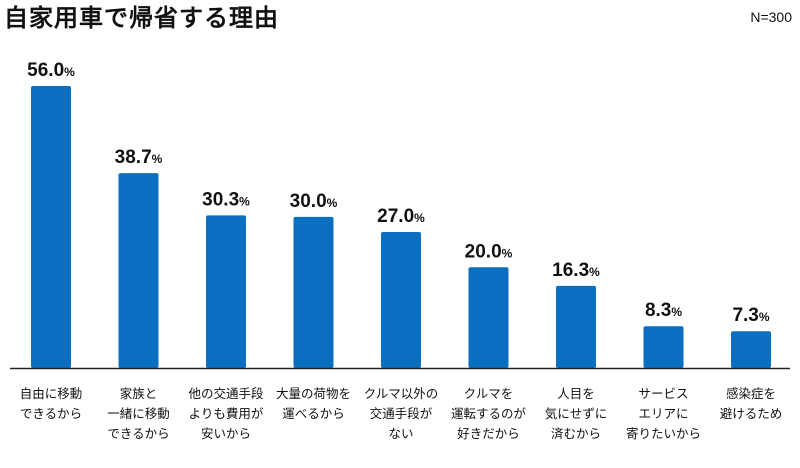 This screenshot has width=800, height=468. Describe the element at coordinates (45, 70) in the screenshot. I see `data-label-value: 56.0` at that location.